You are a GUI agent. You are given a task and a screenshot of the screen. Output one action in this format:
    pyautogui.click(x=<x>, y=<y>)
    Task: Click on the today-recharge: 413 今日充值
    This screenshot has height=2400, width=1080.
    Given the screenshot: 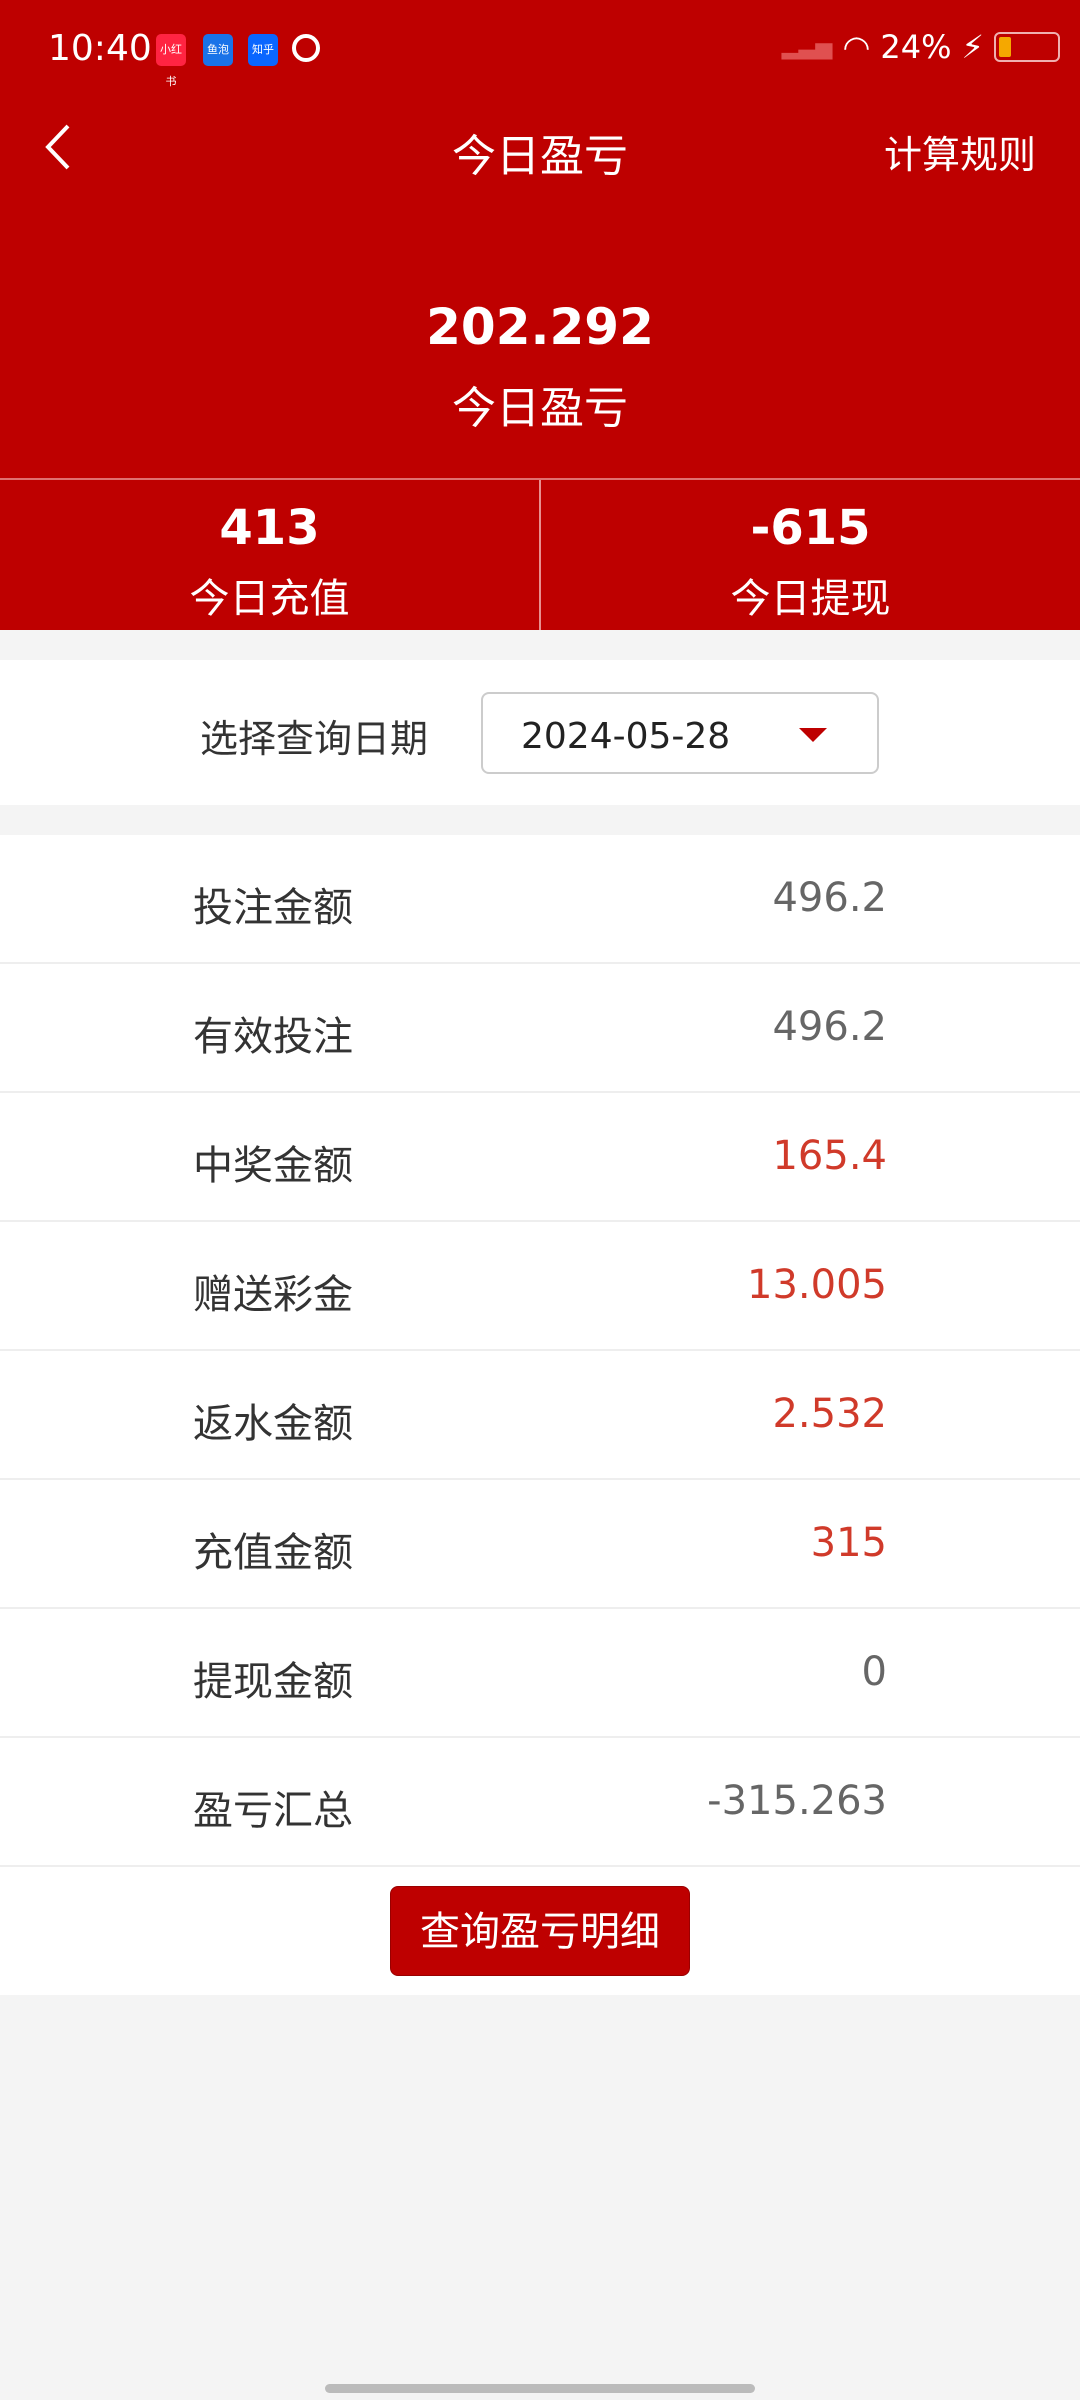 What is the action you would take?
    pyautogui.click(x=270, y=555)
    